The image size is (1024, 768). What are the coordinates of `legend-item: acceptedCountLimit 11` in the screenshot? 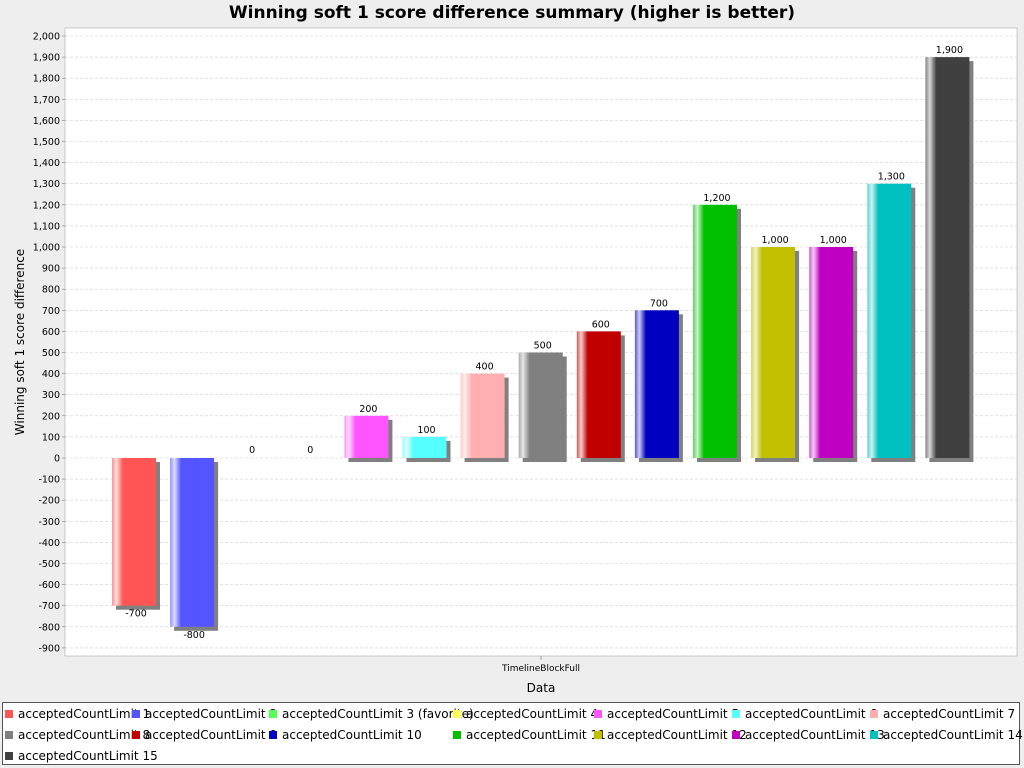 It's located at (529, 735).